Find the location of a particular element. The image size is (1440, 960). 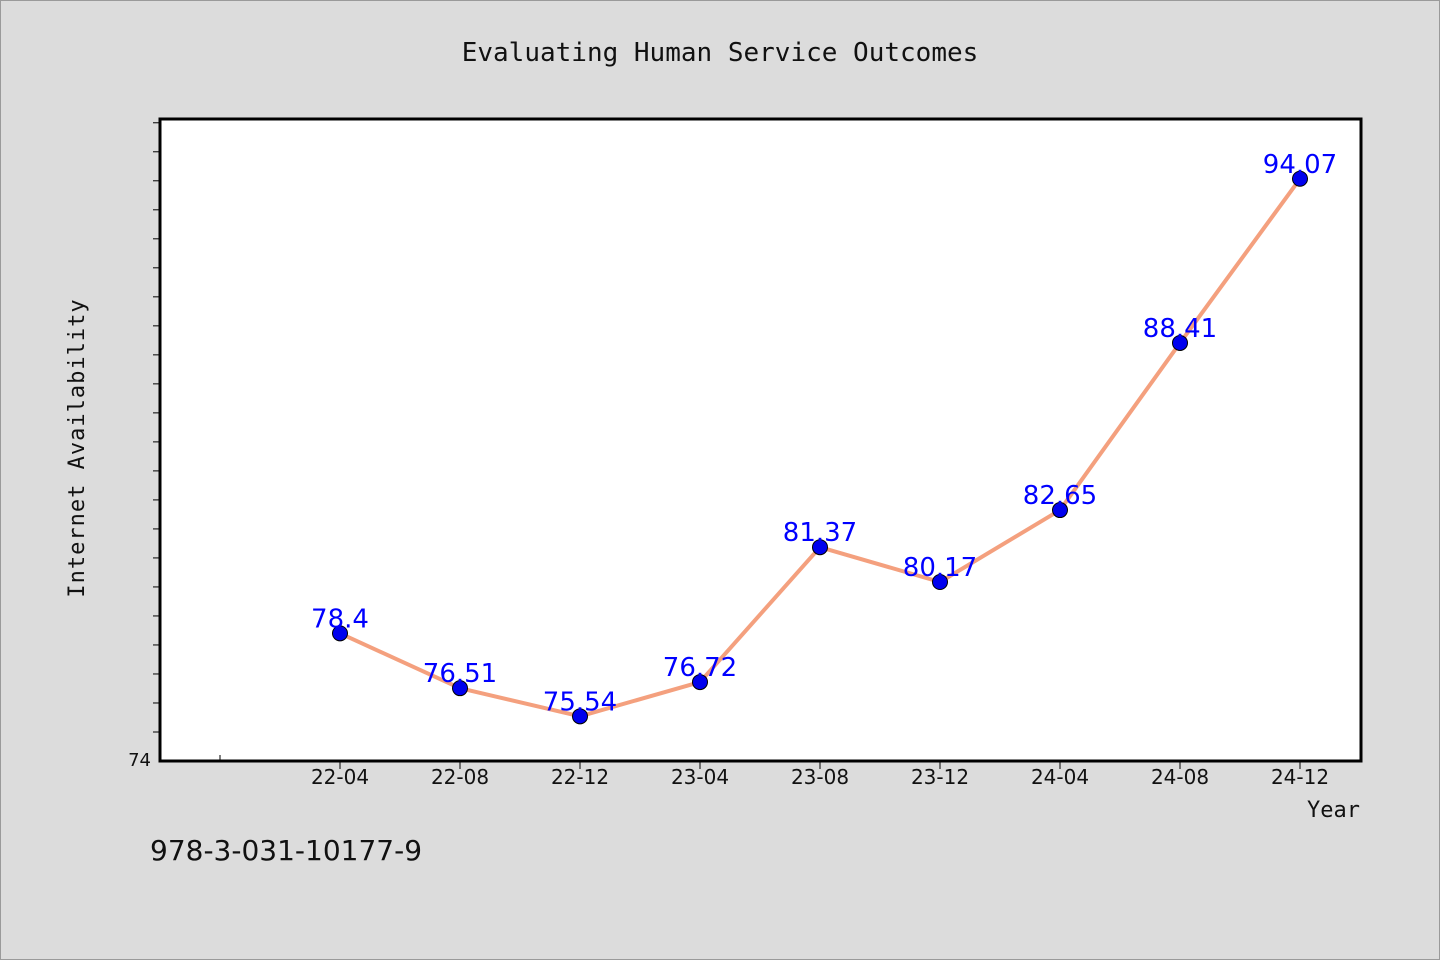

data-label: 80.17 is located at coordinates (940, 568).